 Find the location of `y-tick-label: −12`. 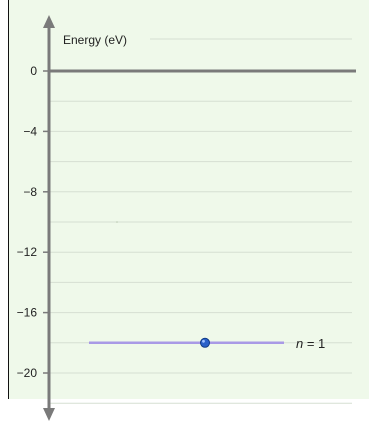

y-tick-label: −12 is located at coordinates (27, 252).